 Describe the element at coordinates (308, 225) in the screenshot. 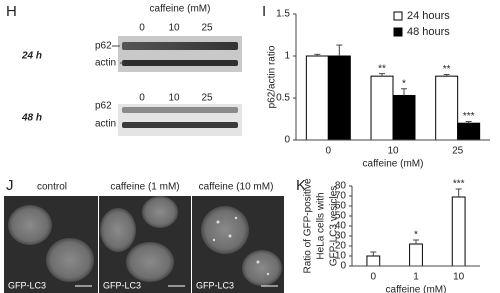

I see `y-axis-label: Ratio of GFP-positive` at that location.